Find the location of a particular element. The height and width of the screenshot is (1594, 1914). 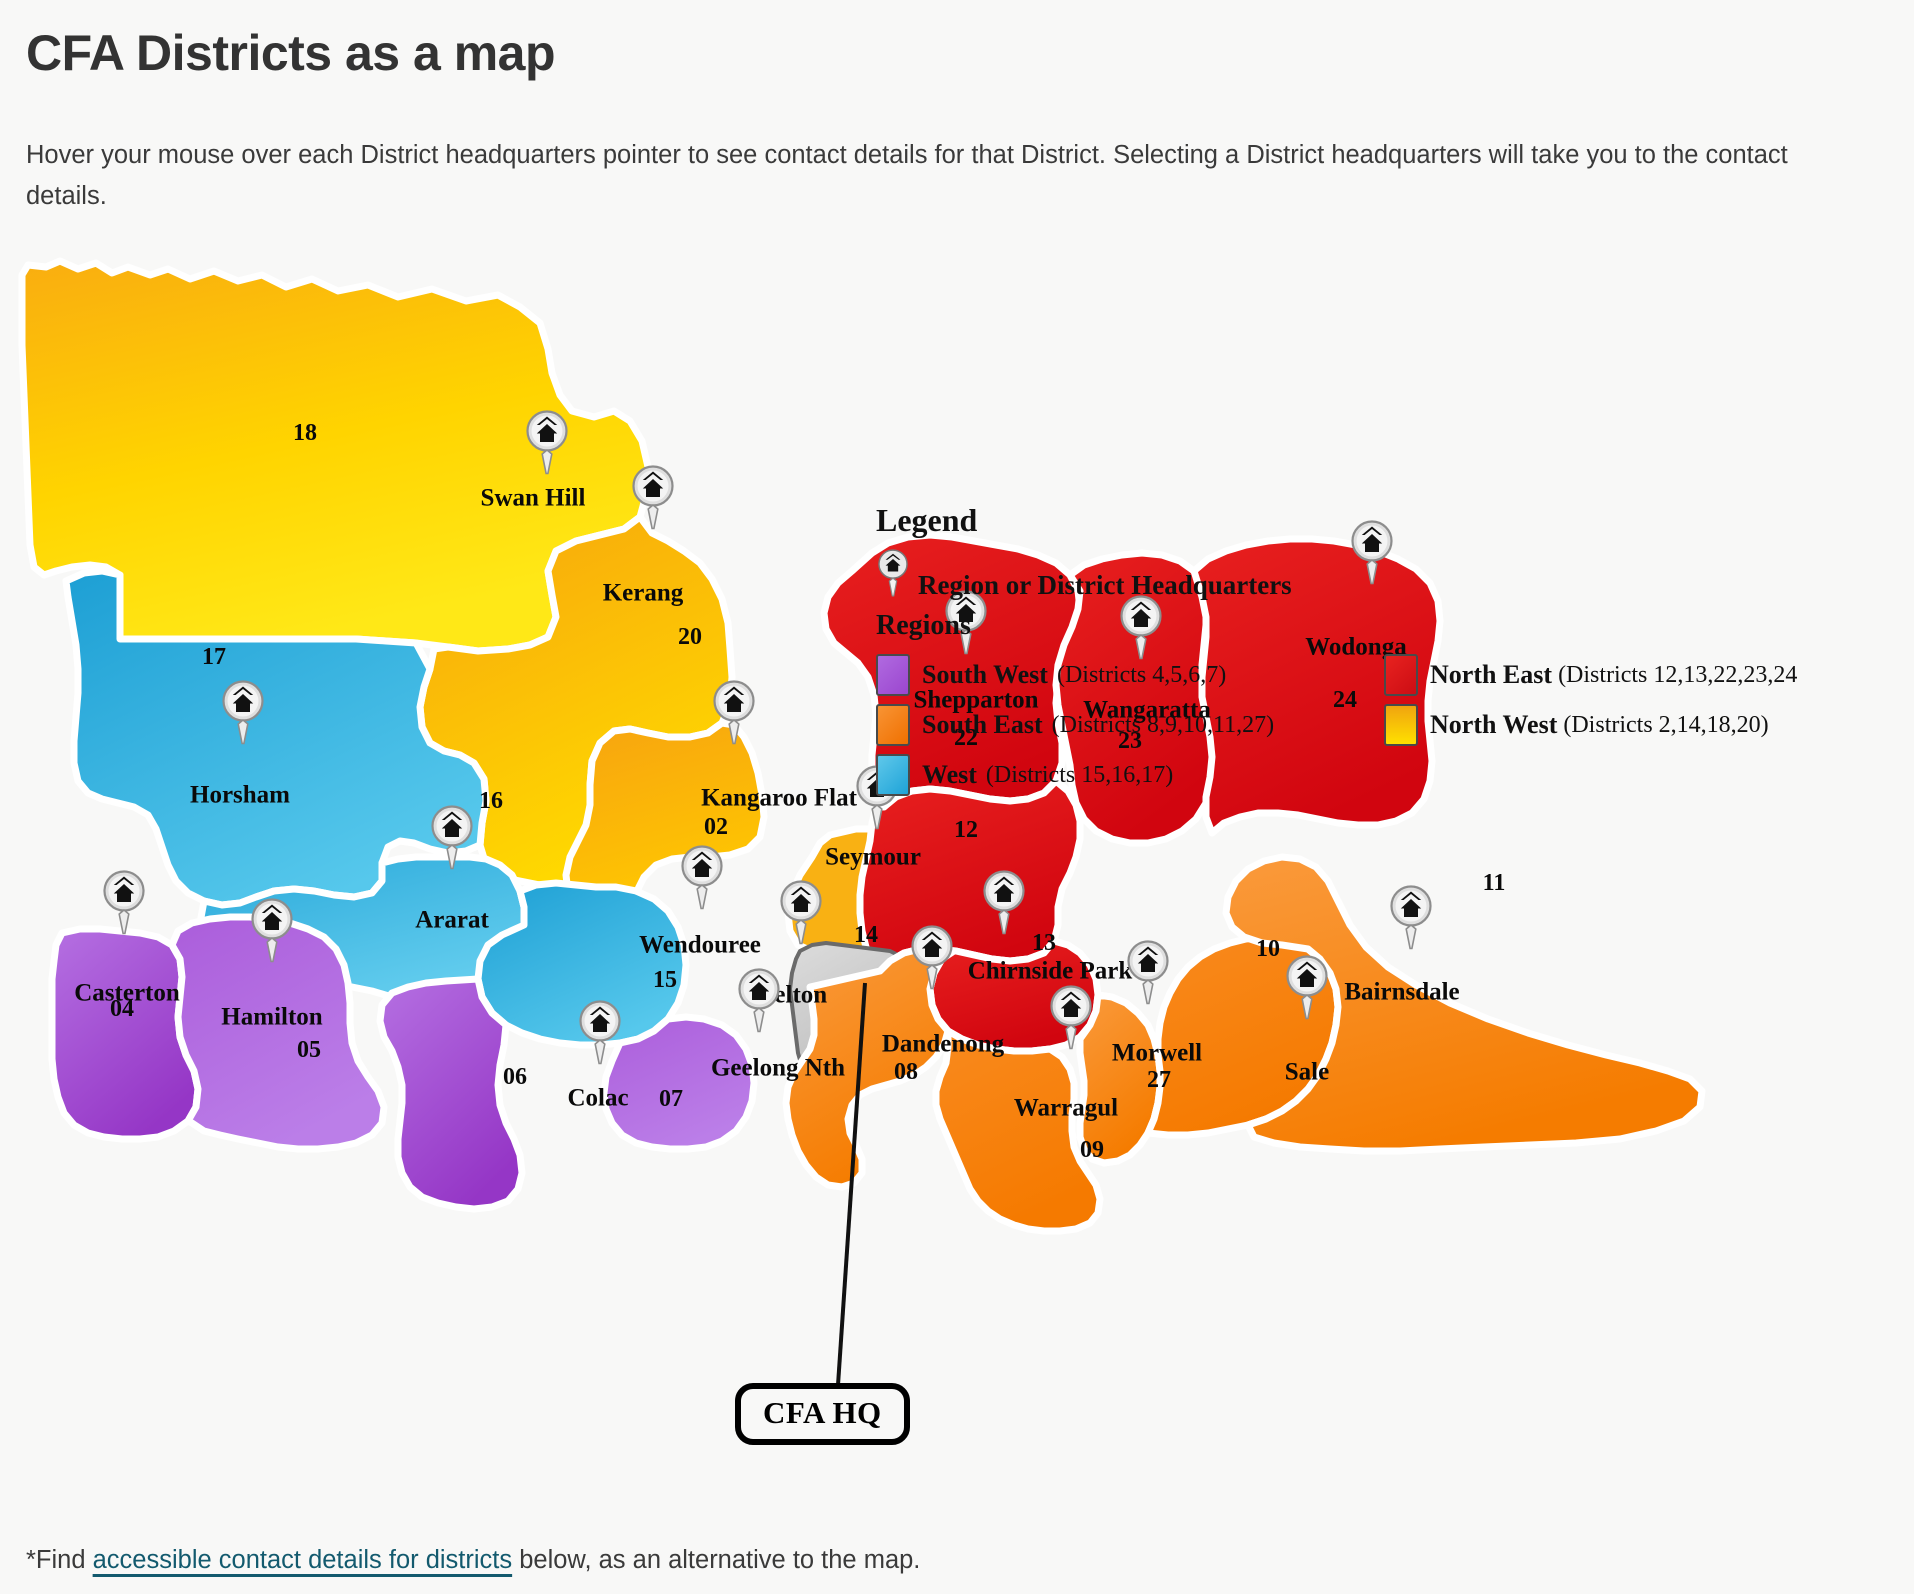

legend-region-name: North West is located at coordinates (1494, 725).